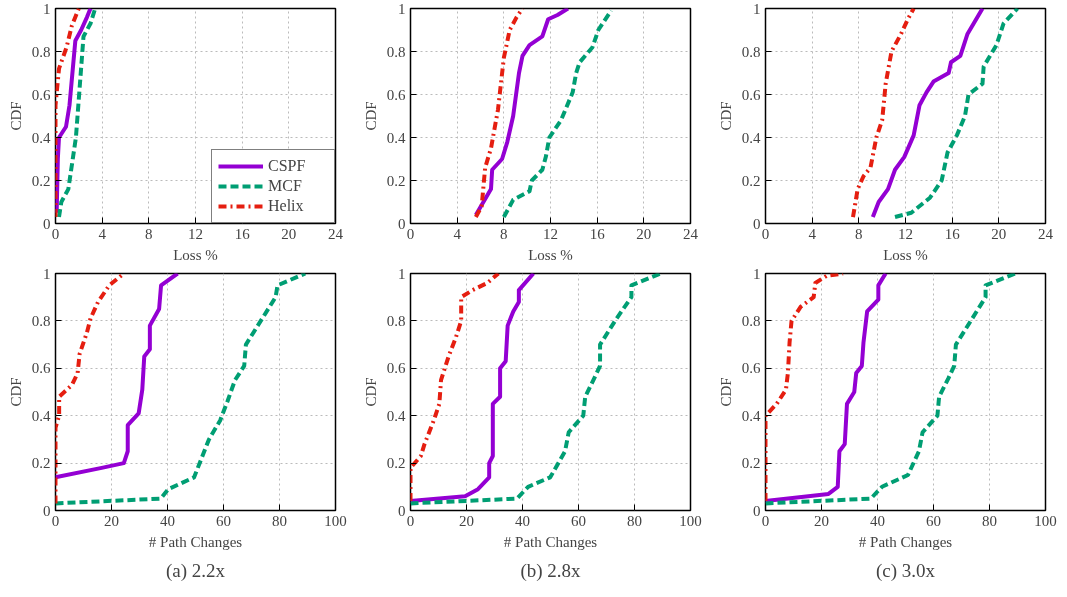 This screenshot has height=597, width=1067. I want to click on legend-label: CSPF, so click(287, 166).